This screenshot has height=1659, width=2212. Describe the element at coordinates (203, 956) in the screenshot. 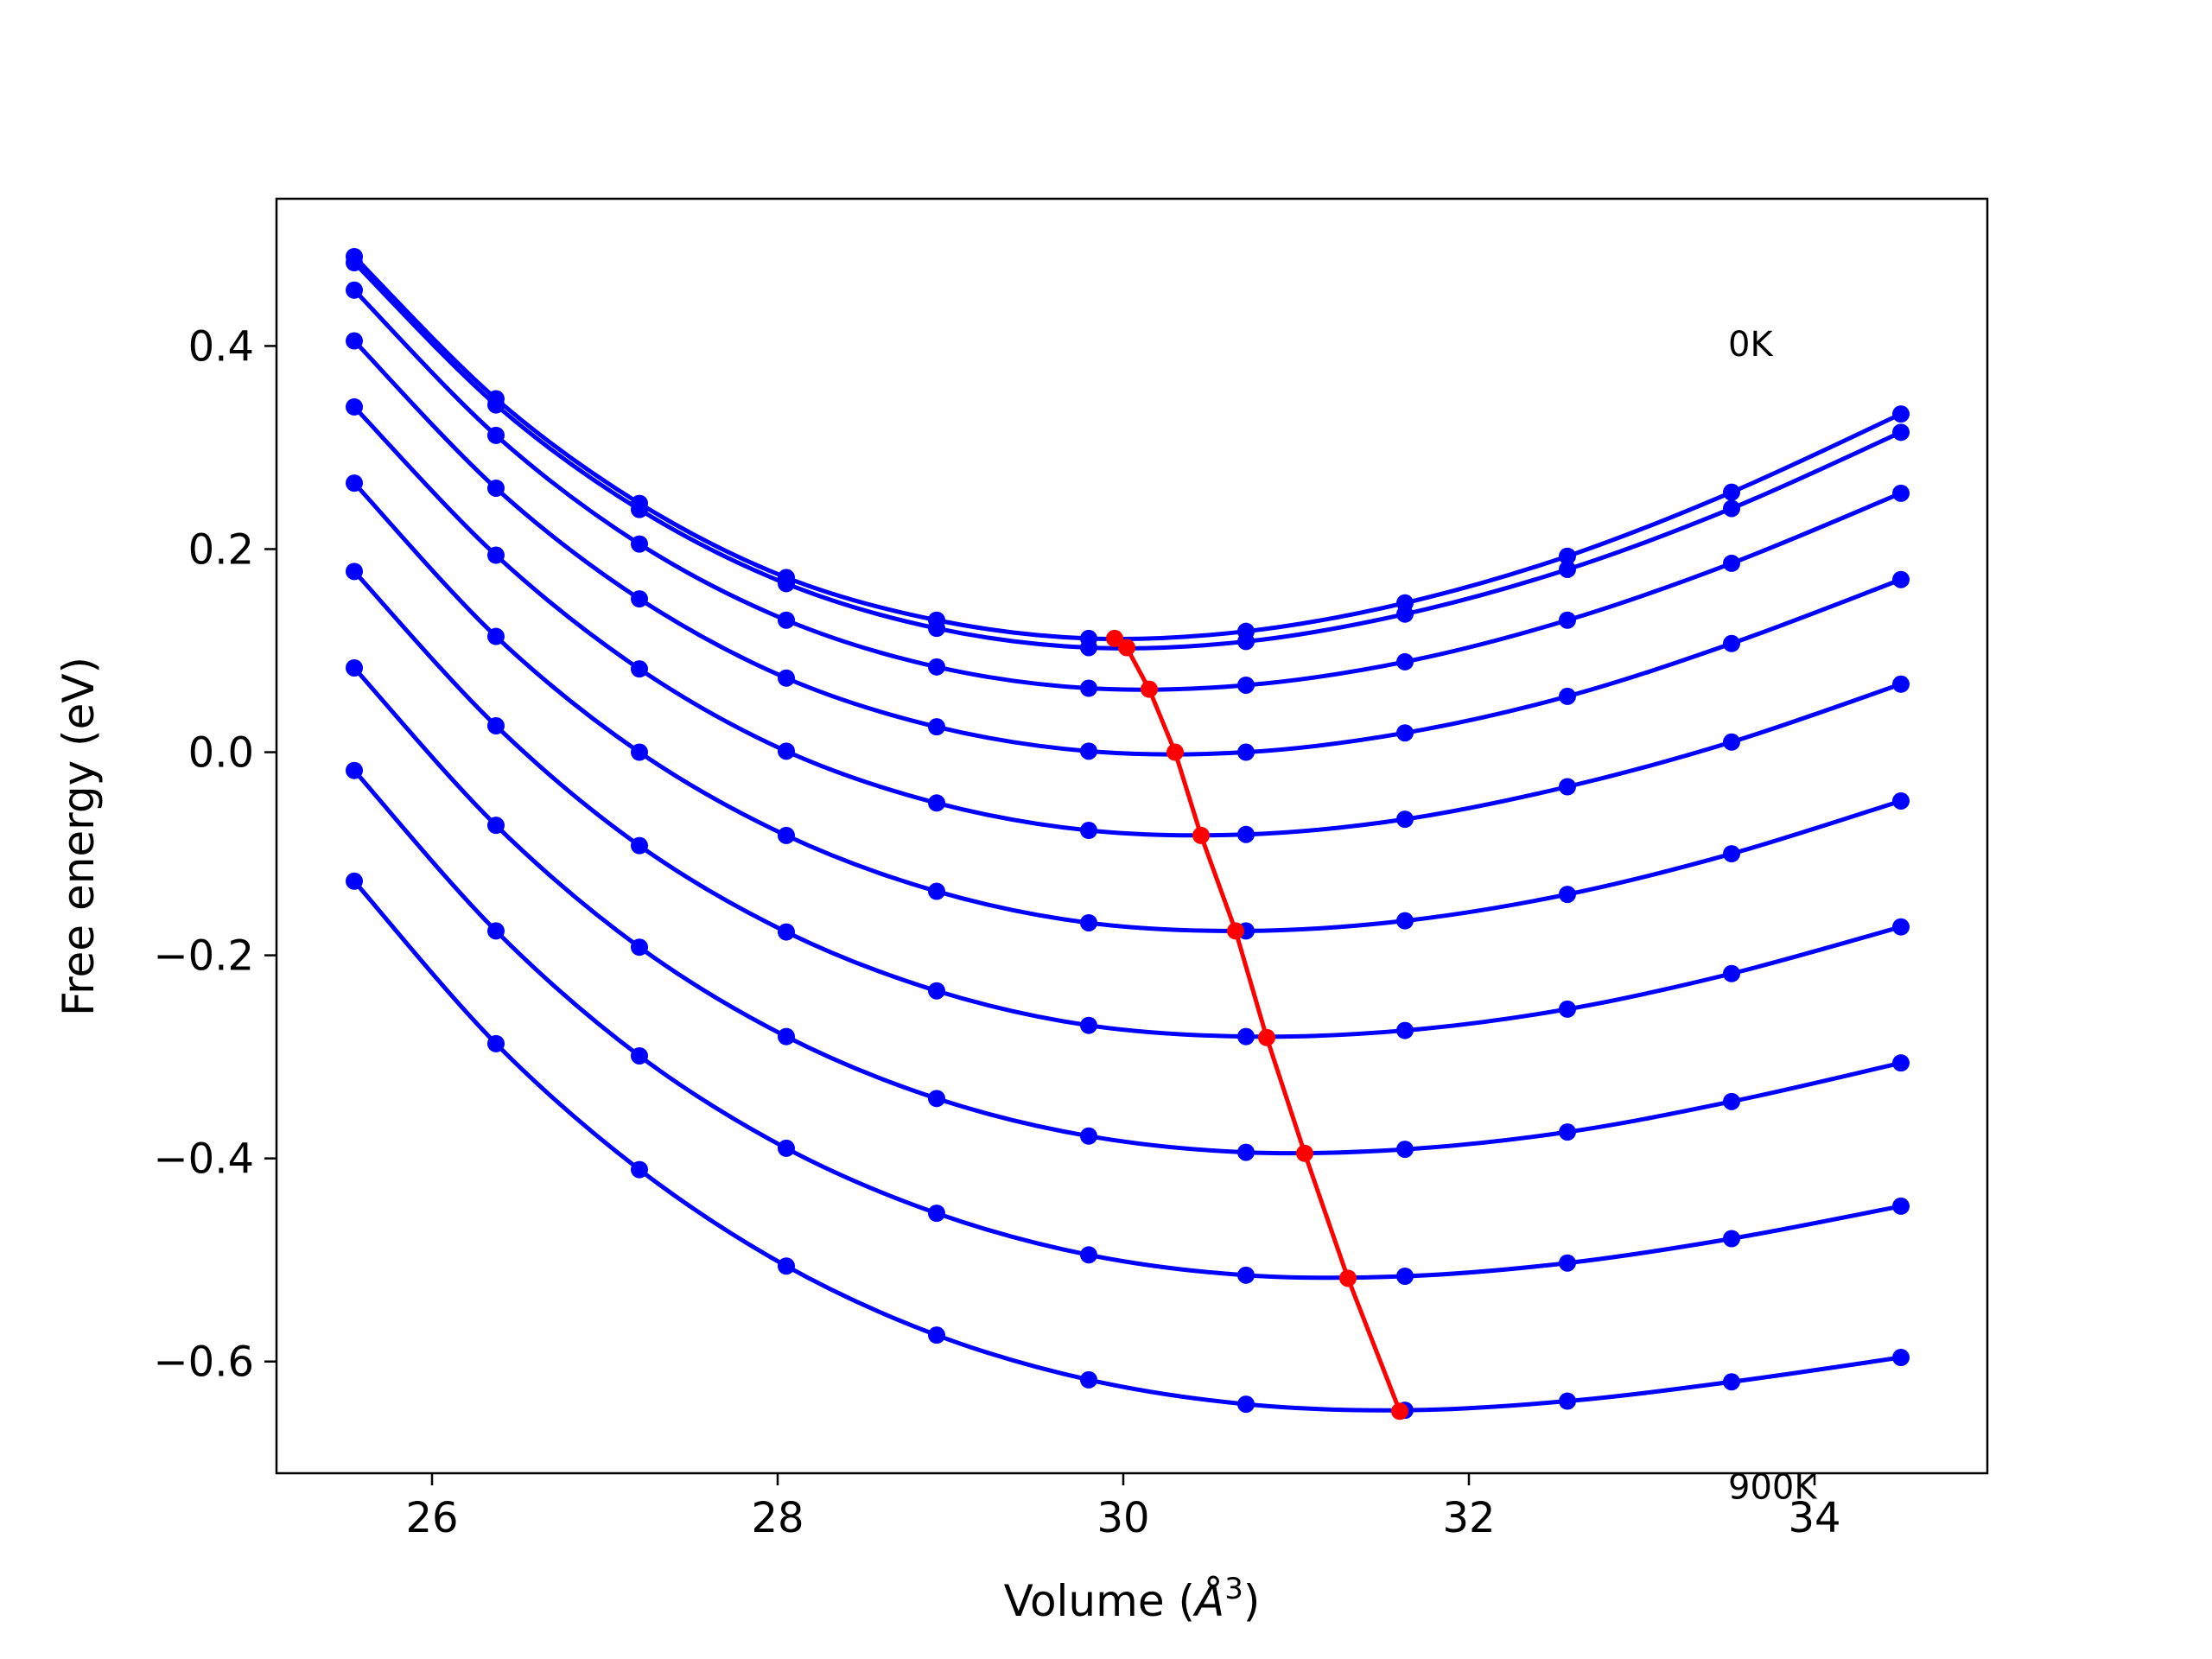

I see `y-tick-label: −0.2` at that location.